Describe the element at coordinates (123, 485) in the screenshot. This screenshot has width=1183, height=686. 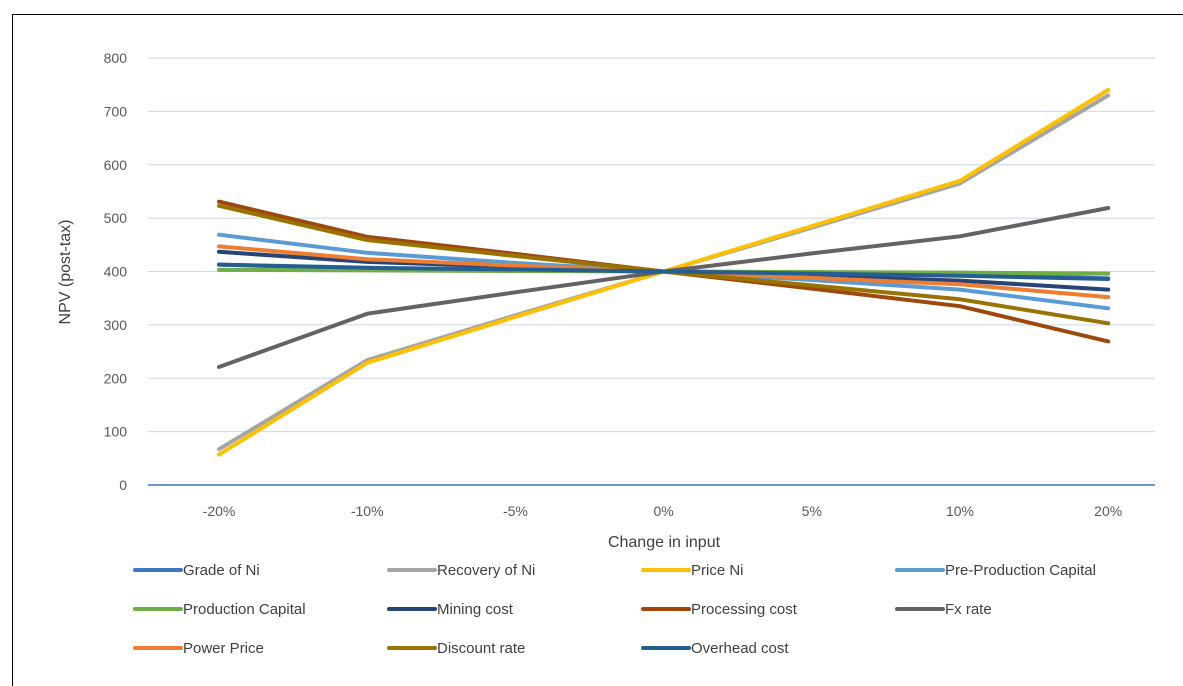
I see `y-tick-label: 0` at that location.